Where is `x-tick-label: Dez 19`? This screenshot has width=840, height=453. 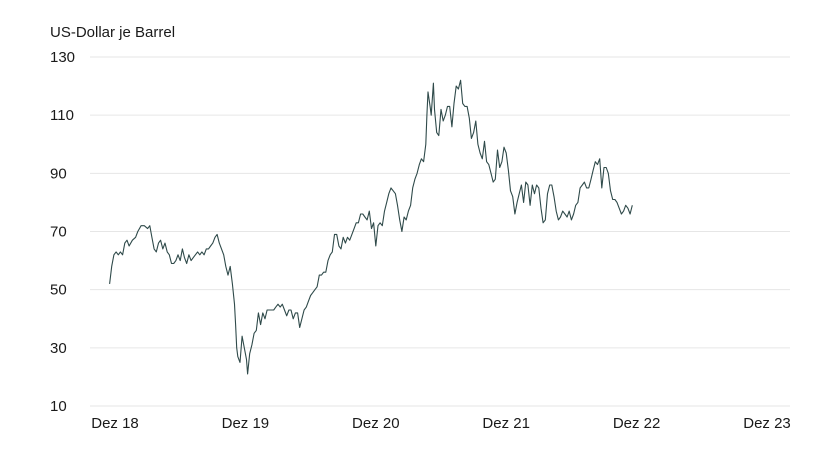 x-tick-label: Dez 19 is located at coordinates (246, 423).